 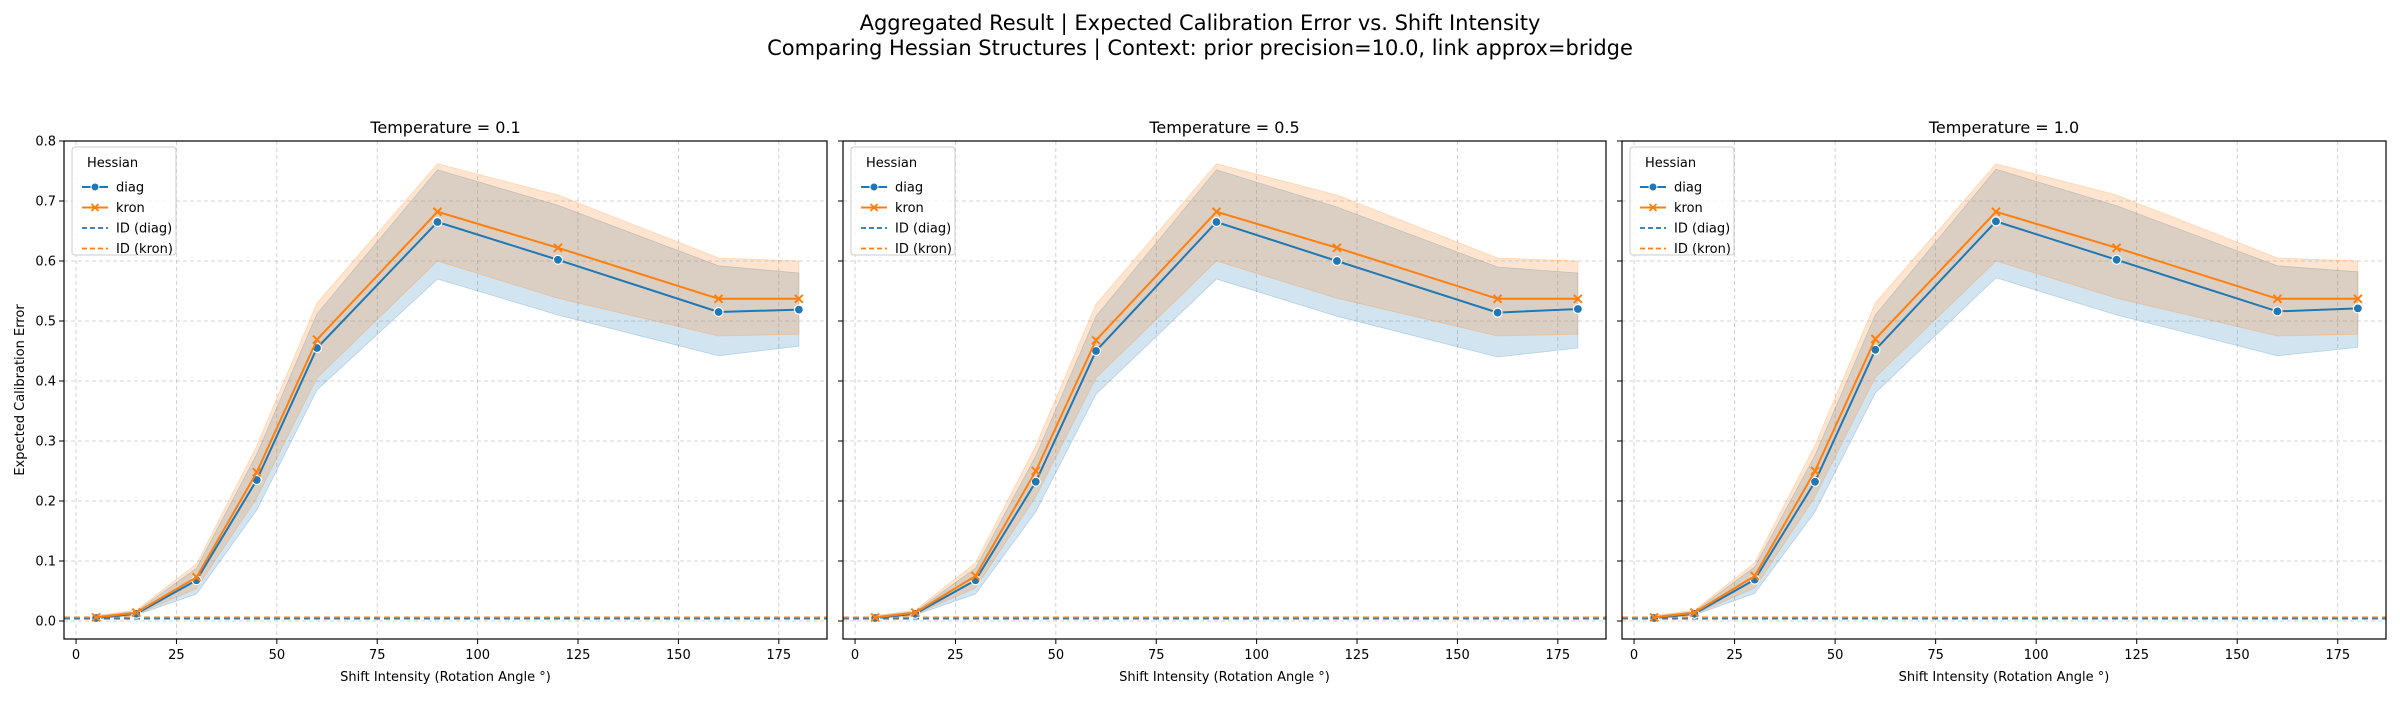 I want to click on y-axis-label: Expected Calibration Error, so click(x=20, y=390).